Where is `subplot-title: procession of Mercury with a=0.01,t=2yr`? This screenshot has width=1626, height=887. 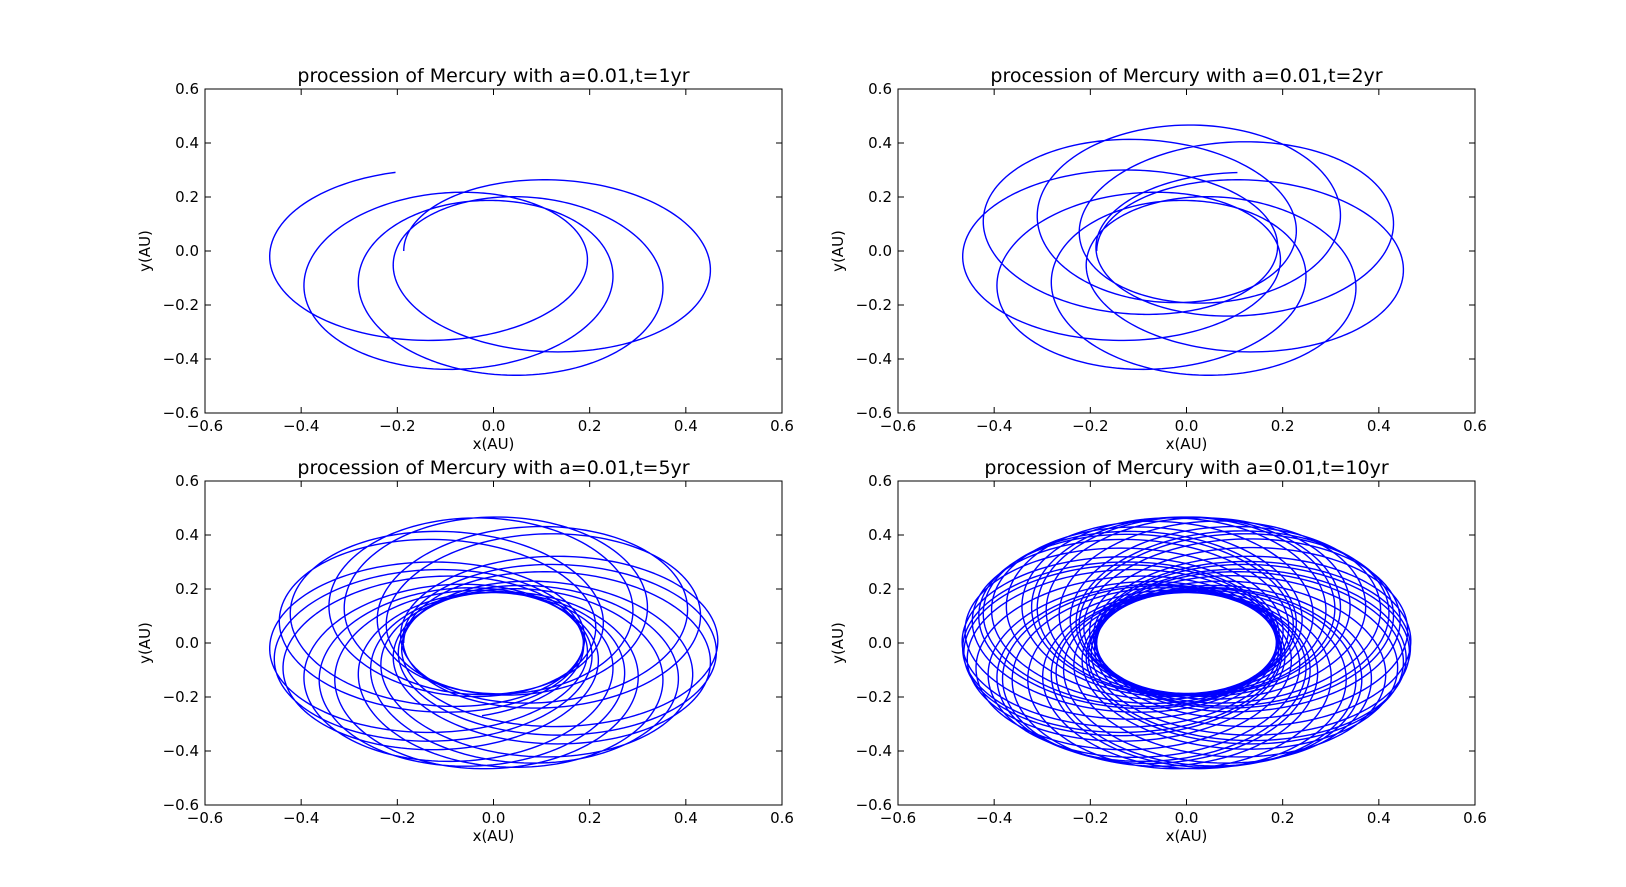
subplot-title: procession of Mercury with a=0.01,t=2yr is located at coordinates (1186, 76).